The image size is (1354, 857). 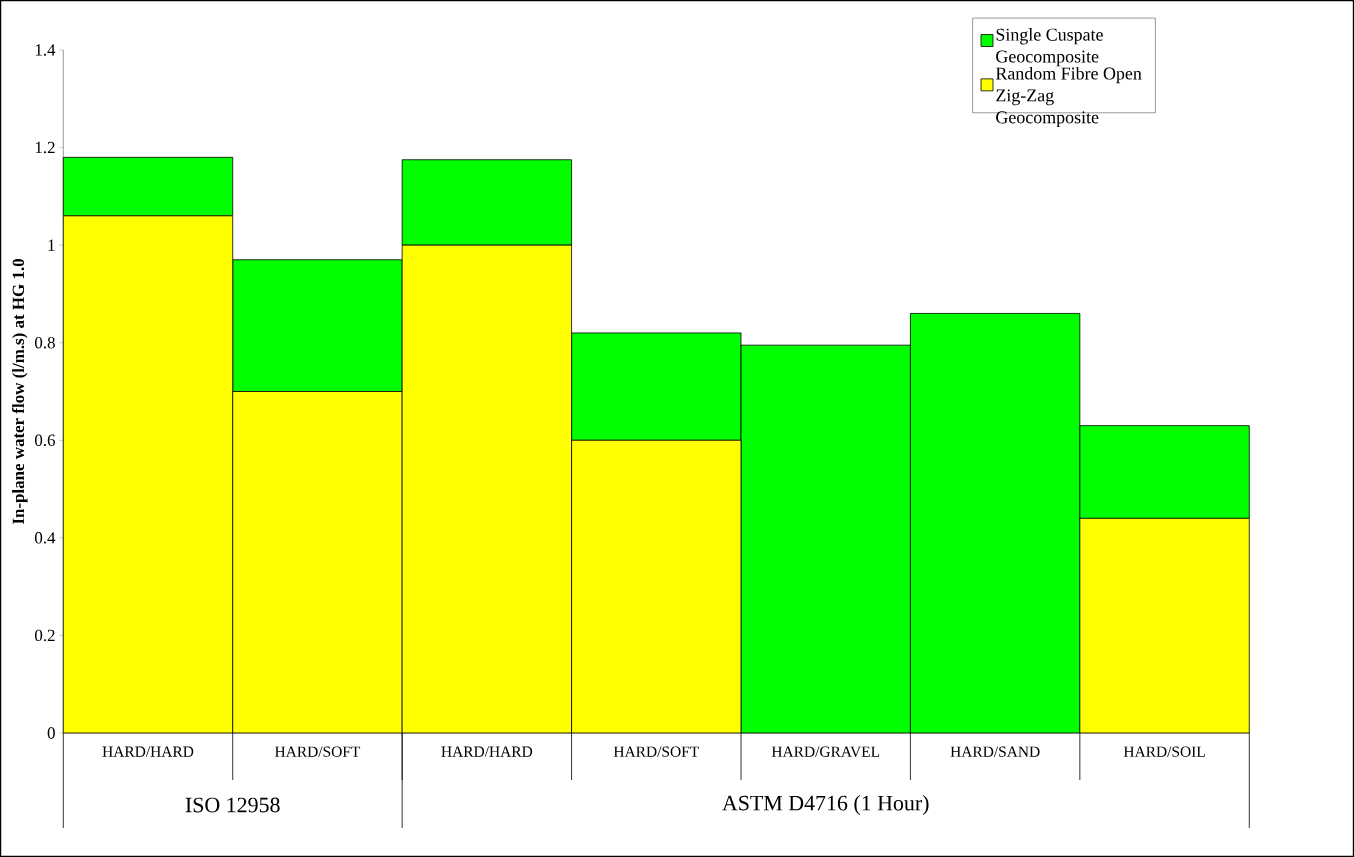 What do you see at coordinates (51, 733) in the screenshot?
I see `y-tick-label: 0` at bounding box center [51, 733].